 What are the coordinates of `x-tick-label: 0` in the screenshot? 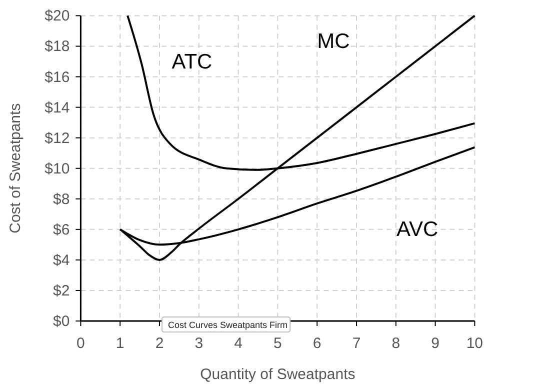 It's located at (80, 343).